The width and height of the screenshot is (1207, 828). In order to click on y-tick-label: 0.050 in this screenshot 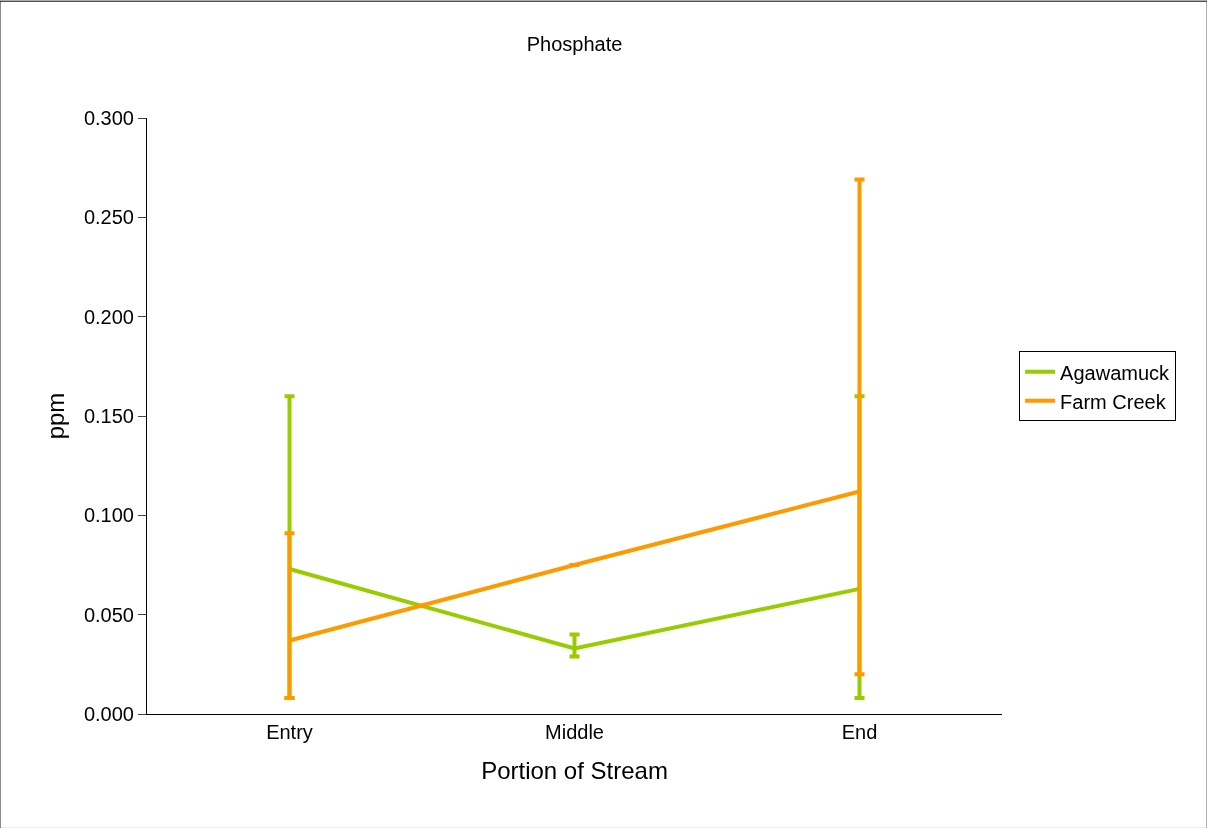, I will do `click(108, 614)`.